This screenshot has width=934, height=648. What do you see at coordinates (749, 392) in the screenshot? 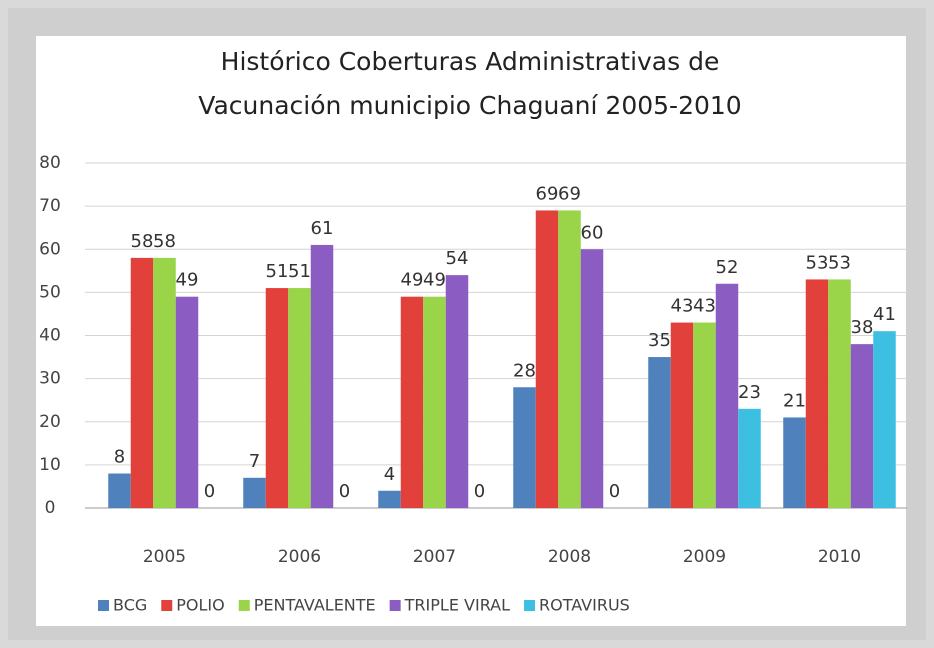
I see `data-label: 23` at bounding box center [749, 392].